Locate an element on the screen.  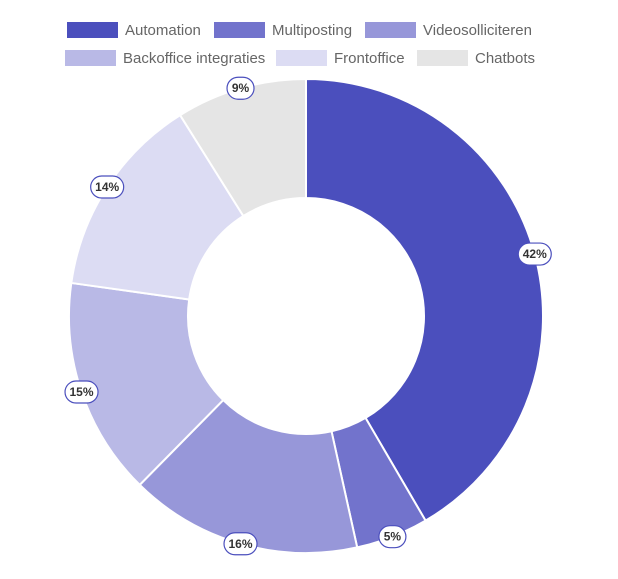
legend-swatch-backoffice-integraties is located at coordinates (90, 58).